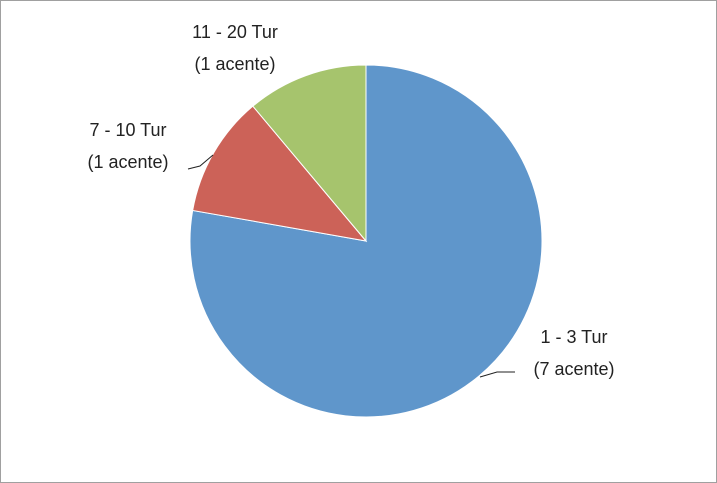 This screenshot has height=483, width=717. What do you see at coordinates (235, 32) in the screenshot?
I see `slice-label: 11 - 20 Tur` at bounding box center [235, 32].